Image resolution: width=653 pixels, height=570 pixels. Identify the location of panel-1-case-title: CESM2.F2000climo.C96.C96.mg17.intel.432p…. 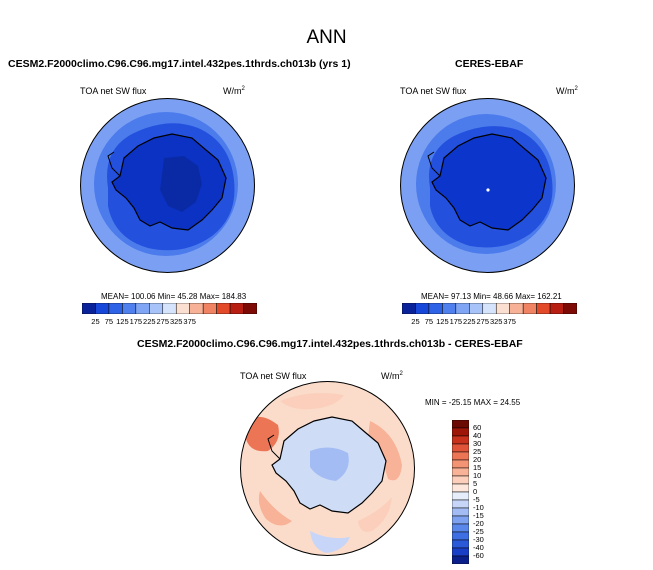
(179, 64).